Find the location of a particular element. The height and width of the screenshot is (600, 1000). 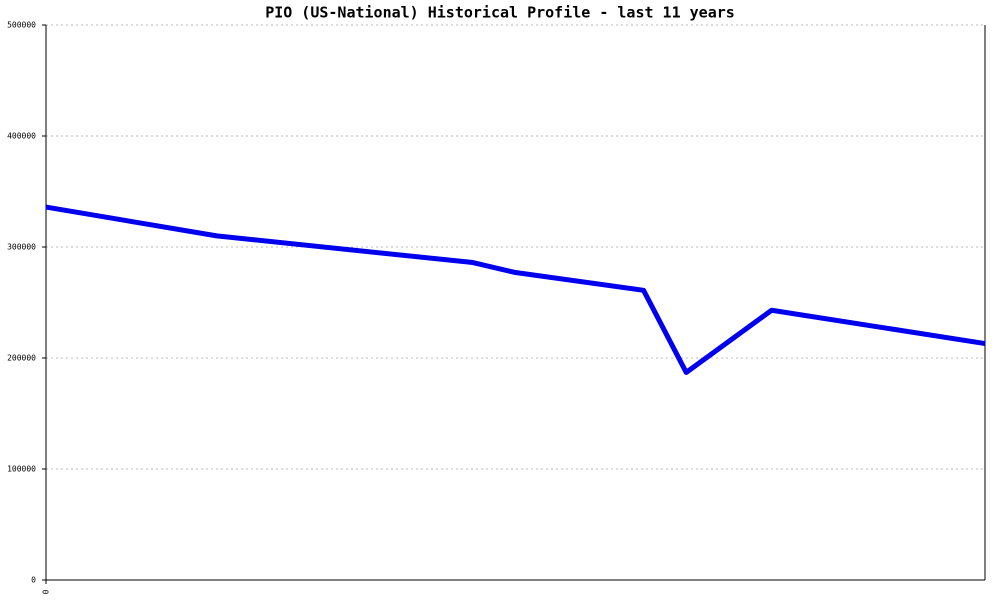

y-tick-label: 200000 is located at coordinates (21, 358).